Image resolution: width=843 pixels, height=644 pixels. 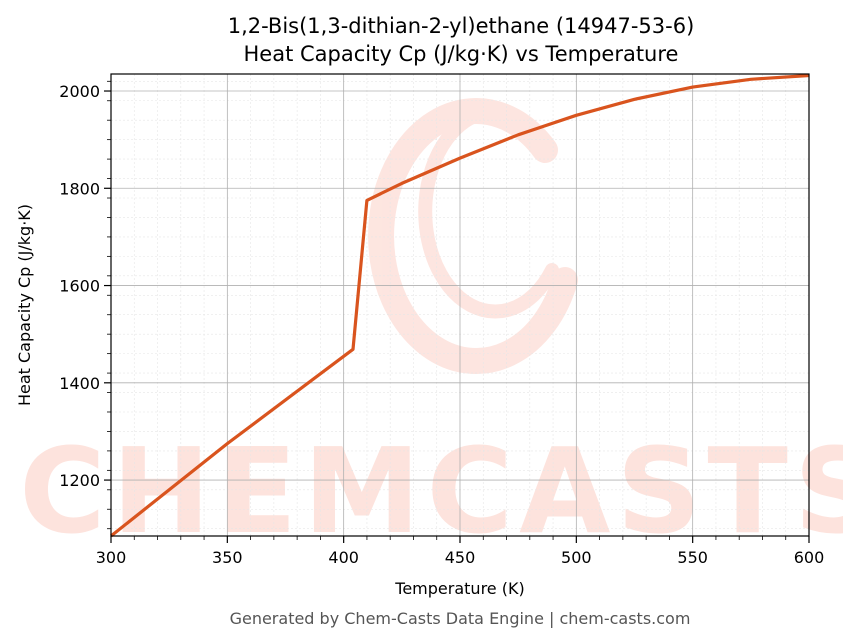 What do you see at coordinates (111, 557) in the screenshot?
I see `x-tick-label: 300` at bounding box center [111, 557].